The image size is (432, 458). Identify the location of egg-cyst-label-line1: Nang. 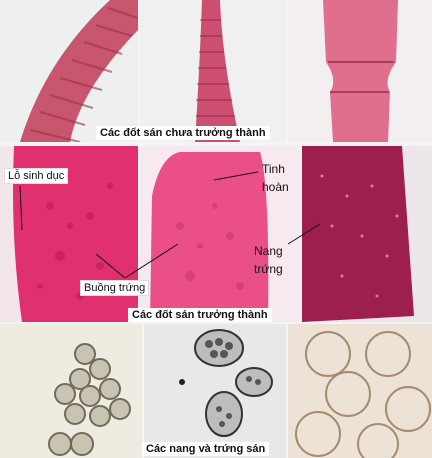
(268, 251).